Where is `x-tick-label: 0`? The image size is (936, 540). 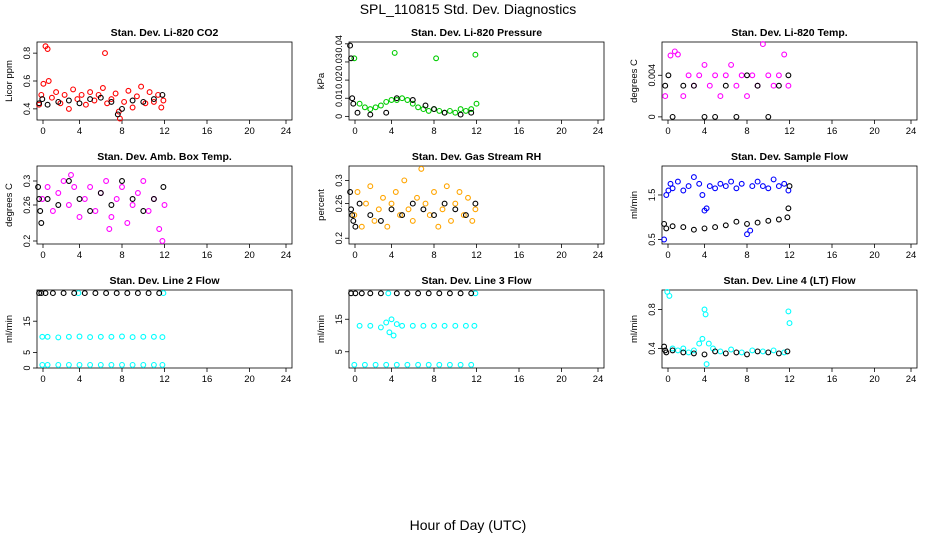 x-tick-label: 0 is located at coordinates (354, 255).